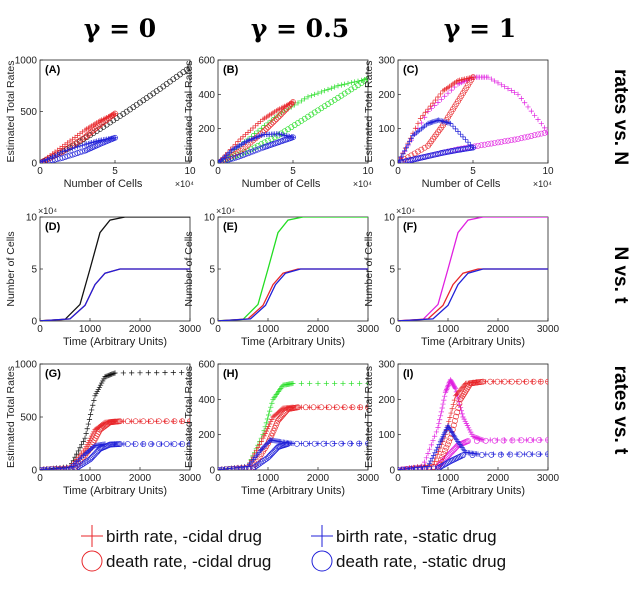 This screenshot has height=595, width=638. I want to click on y-tick-label: 0, so click(34, 322).